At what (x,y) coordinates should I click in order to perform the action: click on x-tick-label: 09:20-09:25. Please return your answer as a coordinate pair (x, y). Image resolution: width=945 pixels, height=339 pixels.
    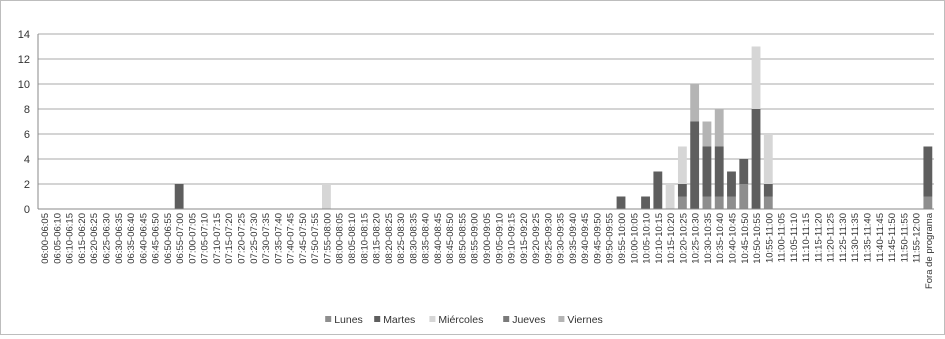
    Looking at the image, I should click on (536, 238).